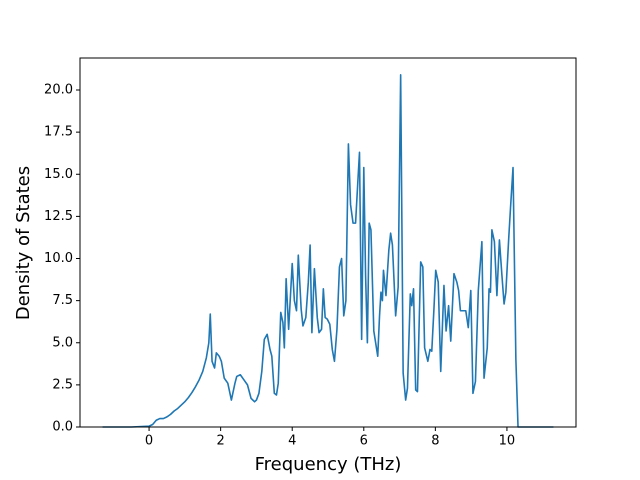 The width and height of the screenshot is (640, 480). I want to click on y-tick-label: 7.5, so click(62, 300).